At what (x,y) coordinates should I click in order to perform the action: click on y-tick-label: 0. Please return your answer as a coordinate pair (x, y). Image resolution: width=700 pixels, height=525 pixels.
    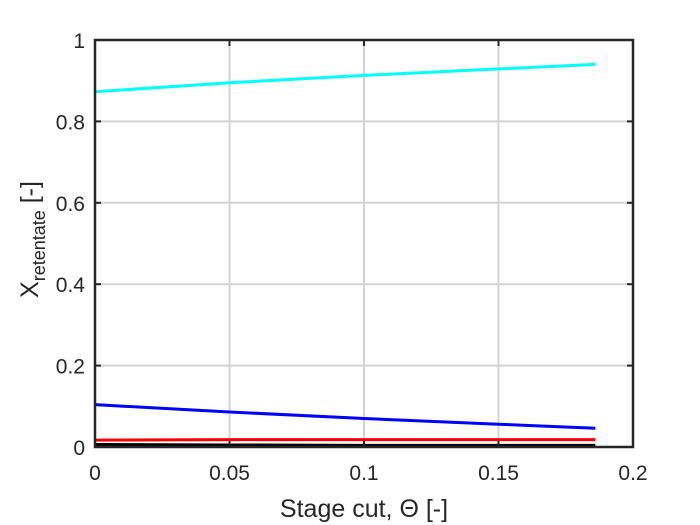
    Looking at the image, I should click on (79, 448).